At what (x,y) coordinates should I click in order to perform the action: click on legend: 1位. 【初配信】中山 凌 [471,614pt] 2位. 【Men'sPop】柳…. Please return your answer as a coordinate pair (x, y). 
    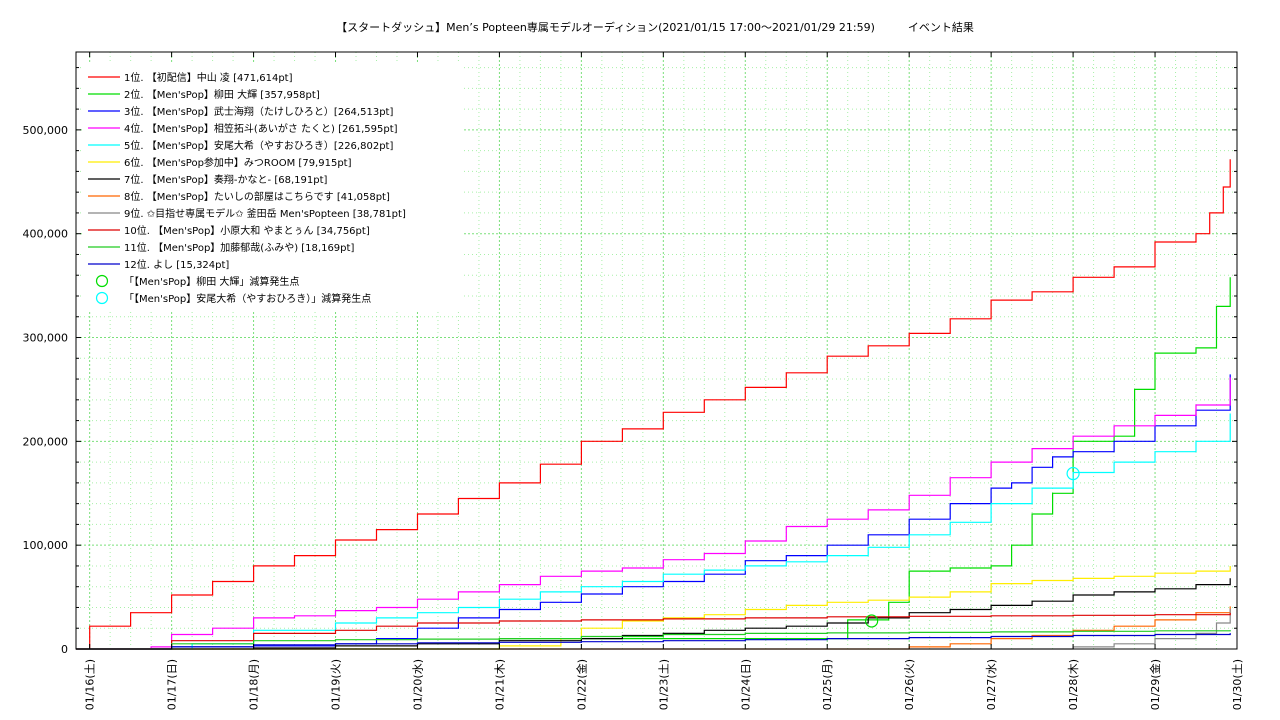
    Looking at the image, I should click on (272, 188).